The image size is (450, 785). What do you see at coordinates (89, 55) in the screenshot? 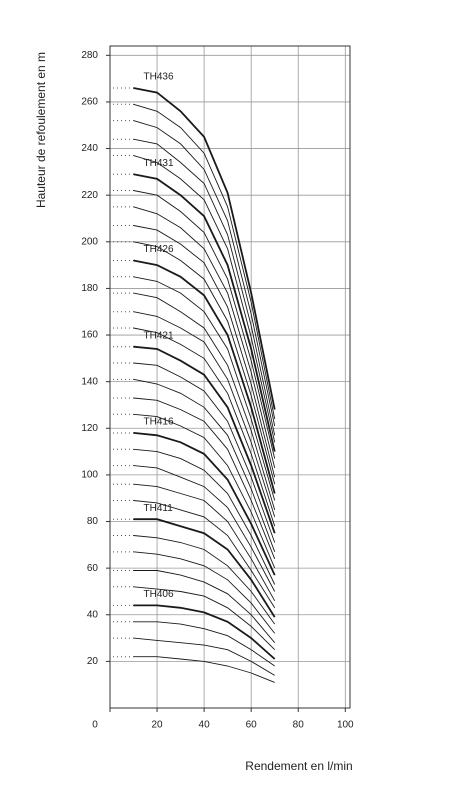
I see `y-tick-label: 280` at bounding box center [89, 55].